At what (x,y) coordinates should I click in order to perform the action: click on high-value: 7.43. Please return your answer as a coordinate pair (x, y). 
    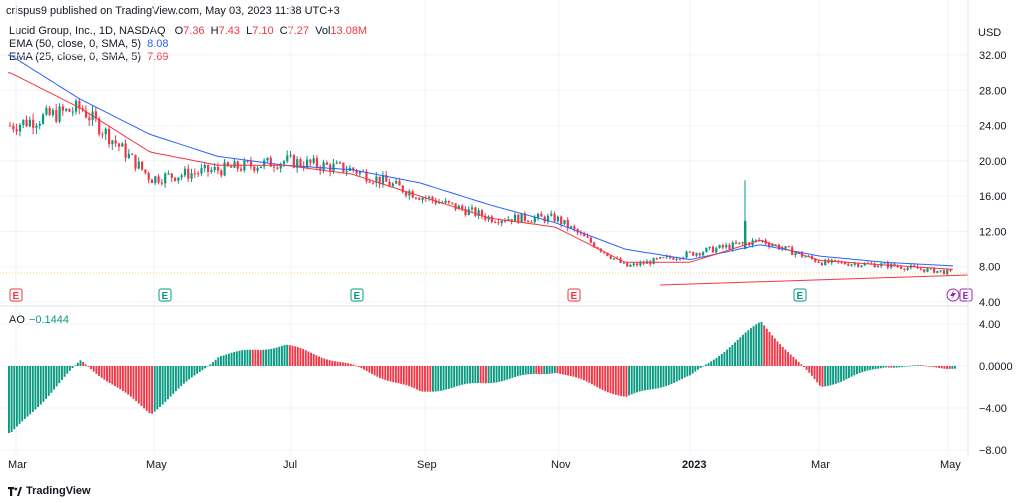
    Looking at the image, I should click on (229, 31).